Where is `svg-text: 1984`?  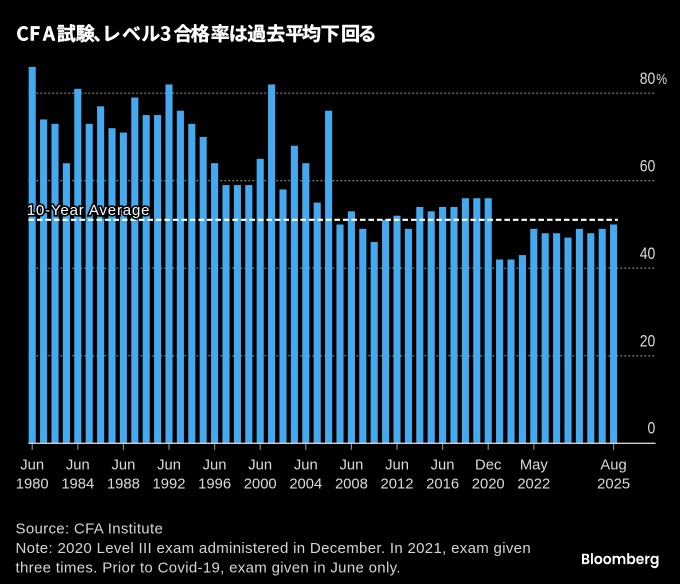
svg-text: 1984 is located at coordinates (77, 484).